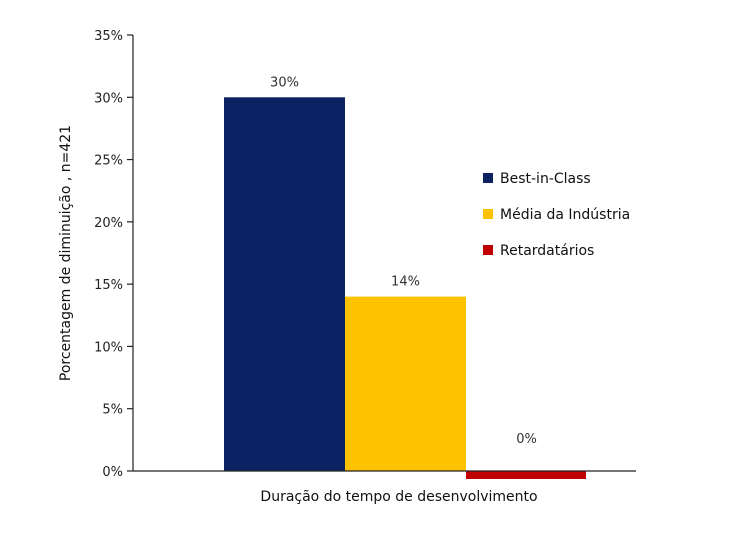  What do you see at coordinates (545, 179) in the screenshot?
I see `legend-label: Best-in-Class` at bounding box center [545, 179].